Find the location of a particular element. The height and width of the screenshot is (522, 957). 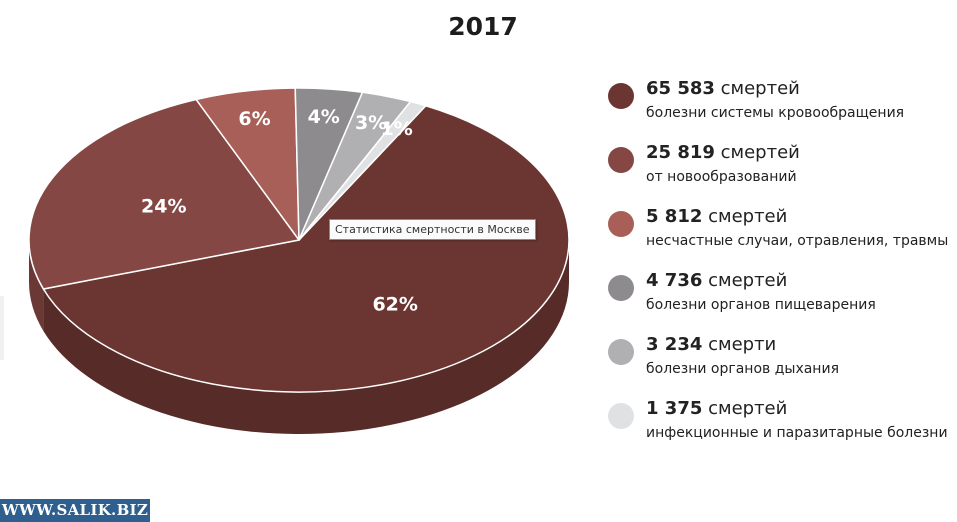

legend-description: болезни органов пищеварения is located at coordinates (761, 305).